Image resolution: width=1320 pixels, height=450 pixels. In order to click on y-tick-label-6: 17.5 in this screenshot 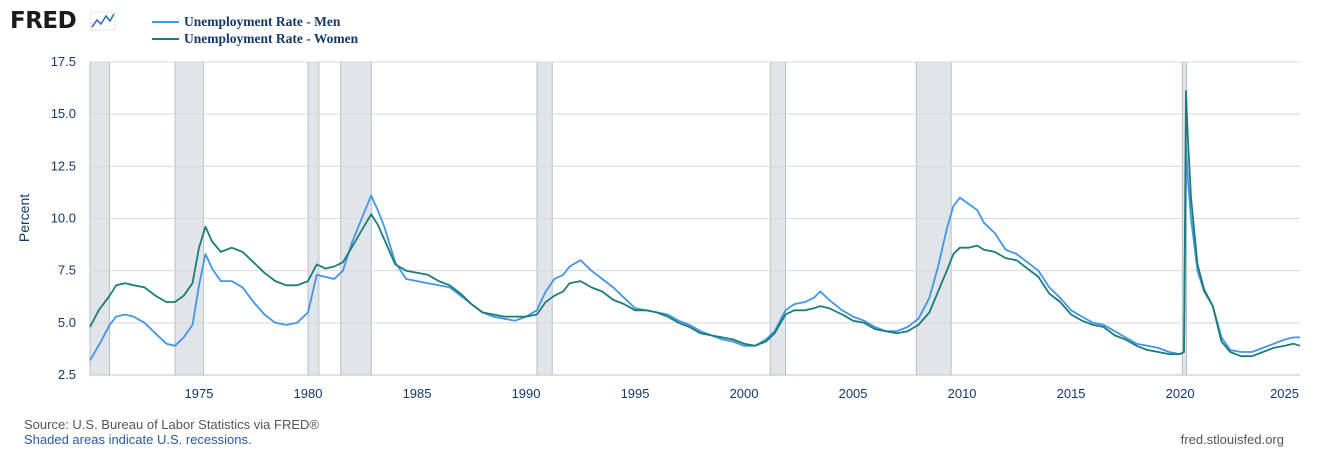, I will do `click(63, 61)`.